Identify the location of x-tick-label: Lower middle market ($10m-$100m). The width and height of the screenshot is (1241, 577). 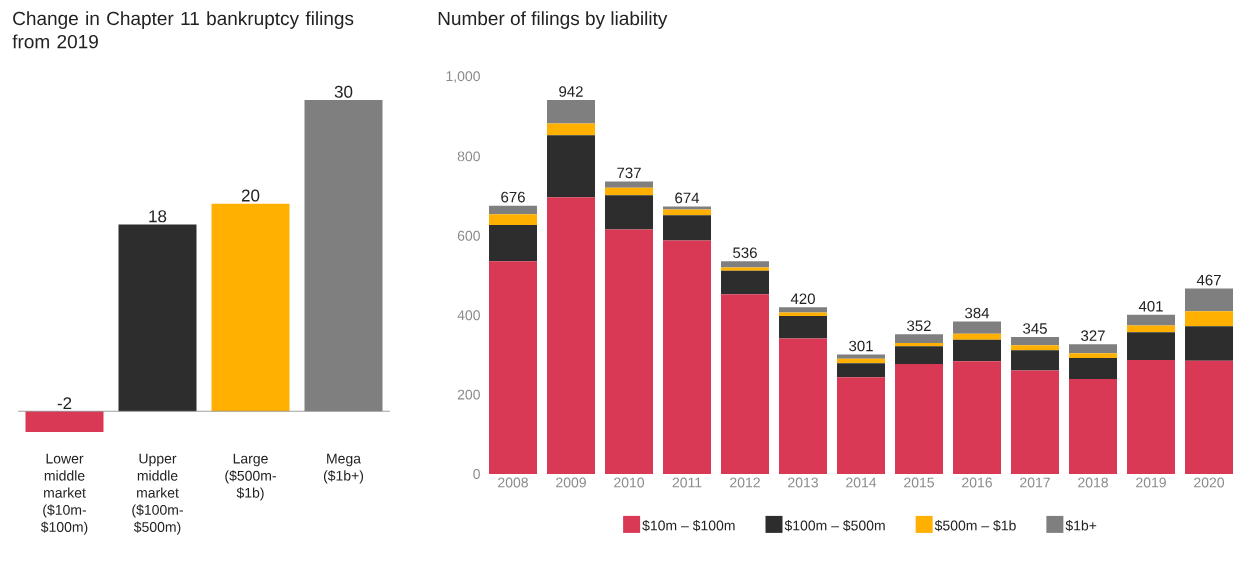
(64, 494).